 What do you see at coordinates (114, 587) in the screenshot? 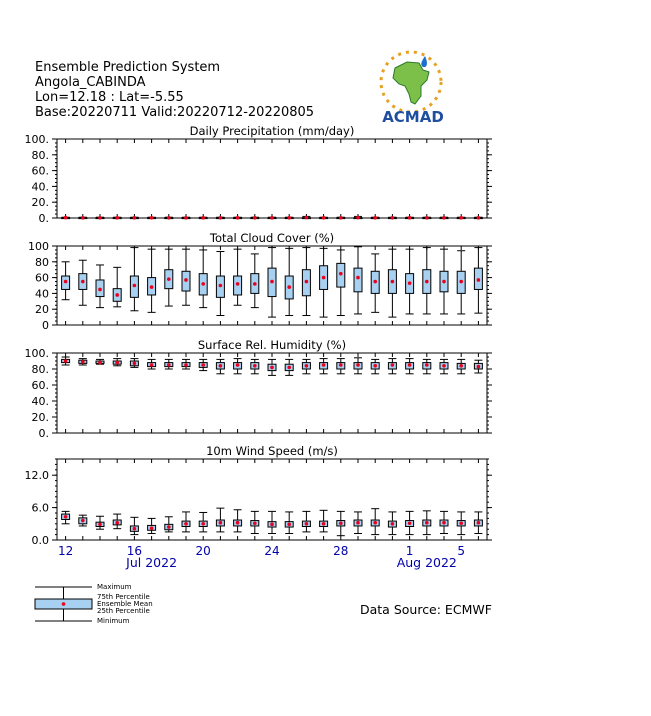
I see `legend-label-maximum: Maximum` at bounding box center [114, 587].